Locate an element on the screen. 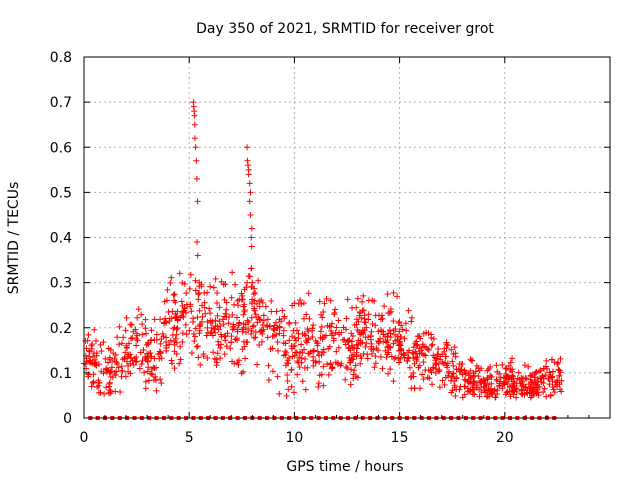 The width and height of the screenshot is (640, 480). y-tick-label: 0.2 is located at coordinates (61, 329).